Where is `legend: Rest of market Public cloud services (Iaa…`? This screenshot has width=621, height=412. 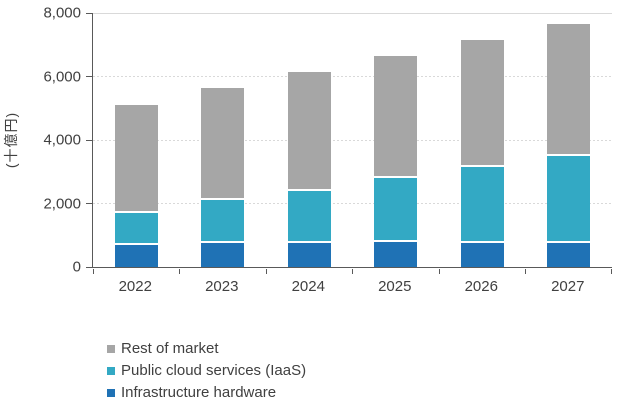
legend: Rest of market Public cloud services (Iaa… is located at coordinates (206, 374).